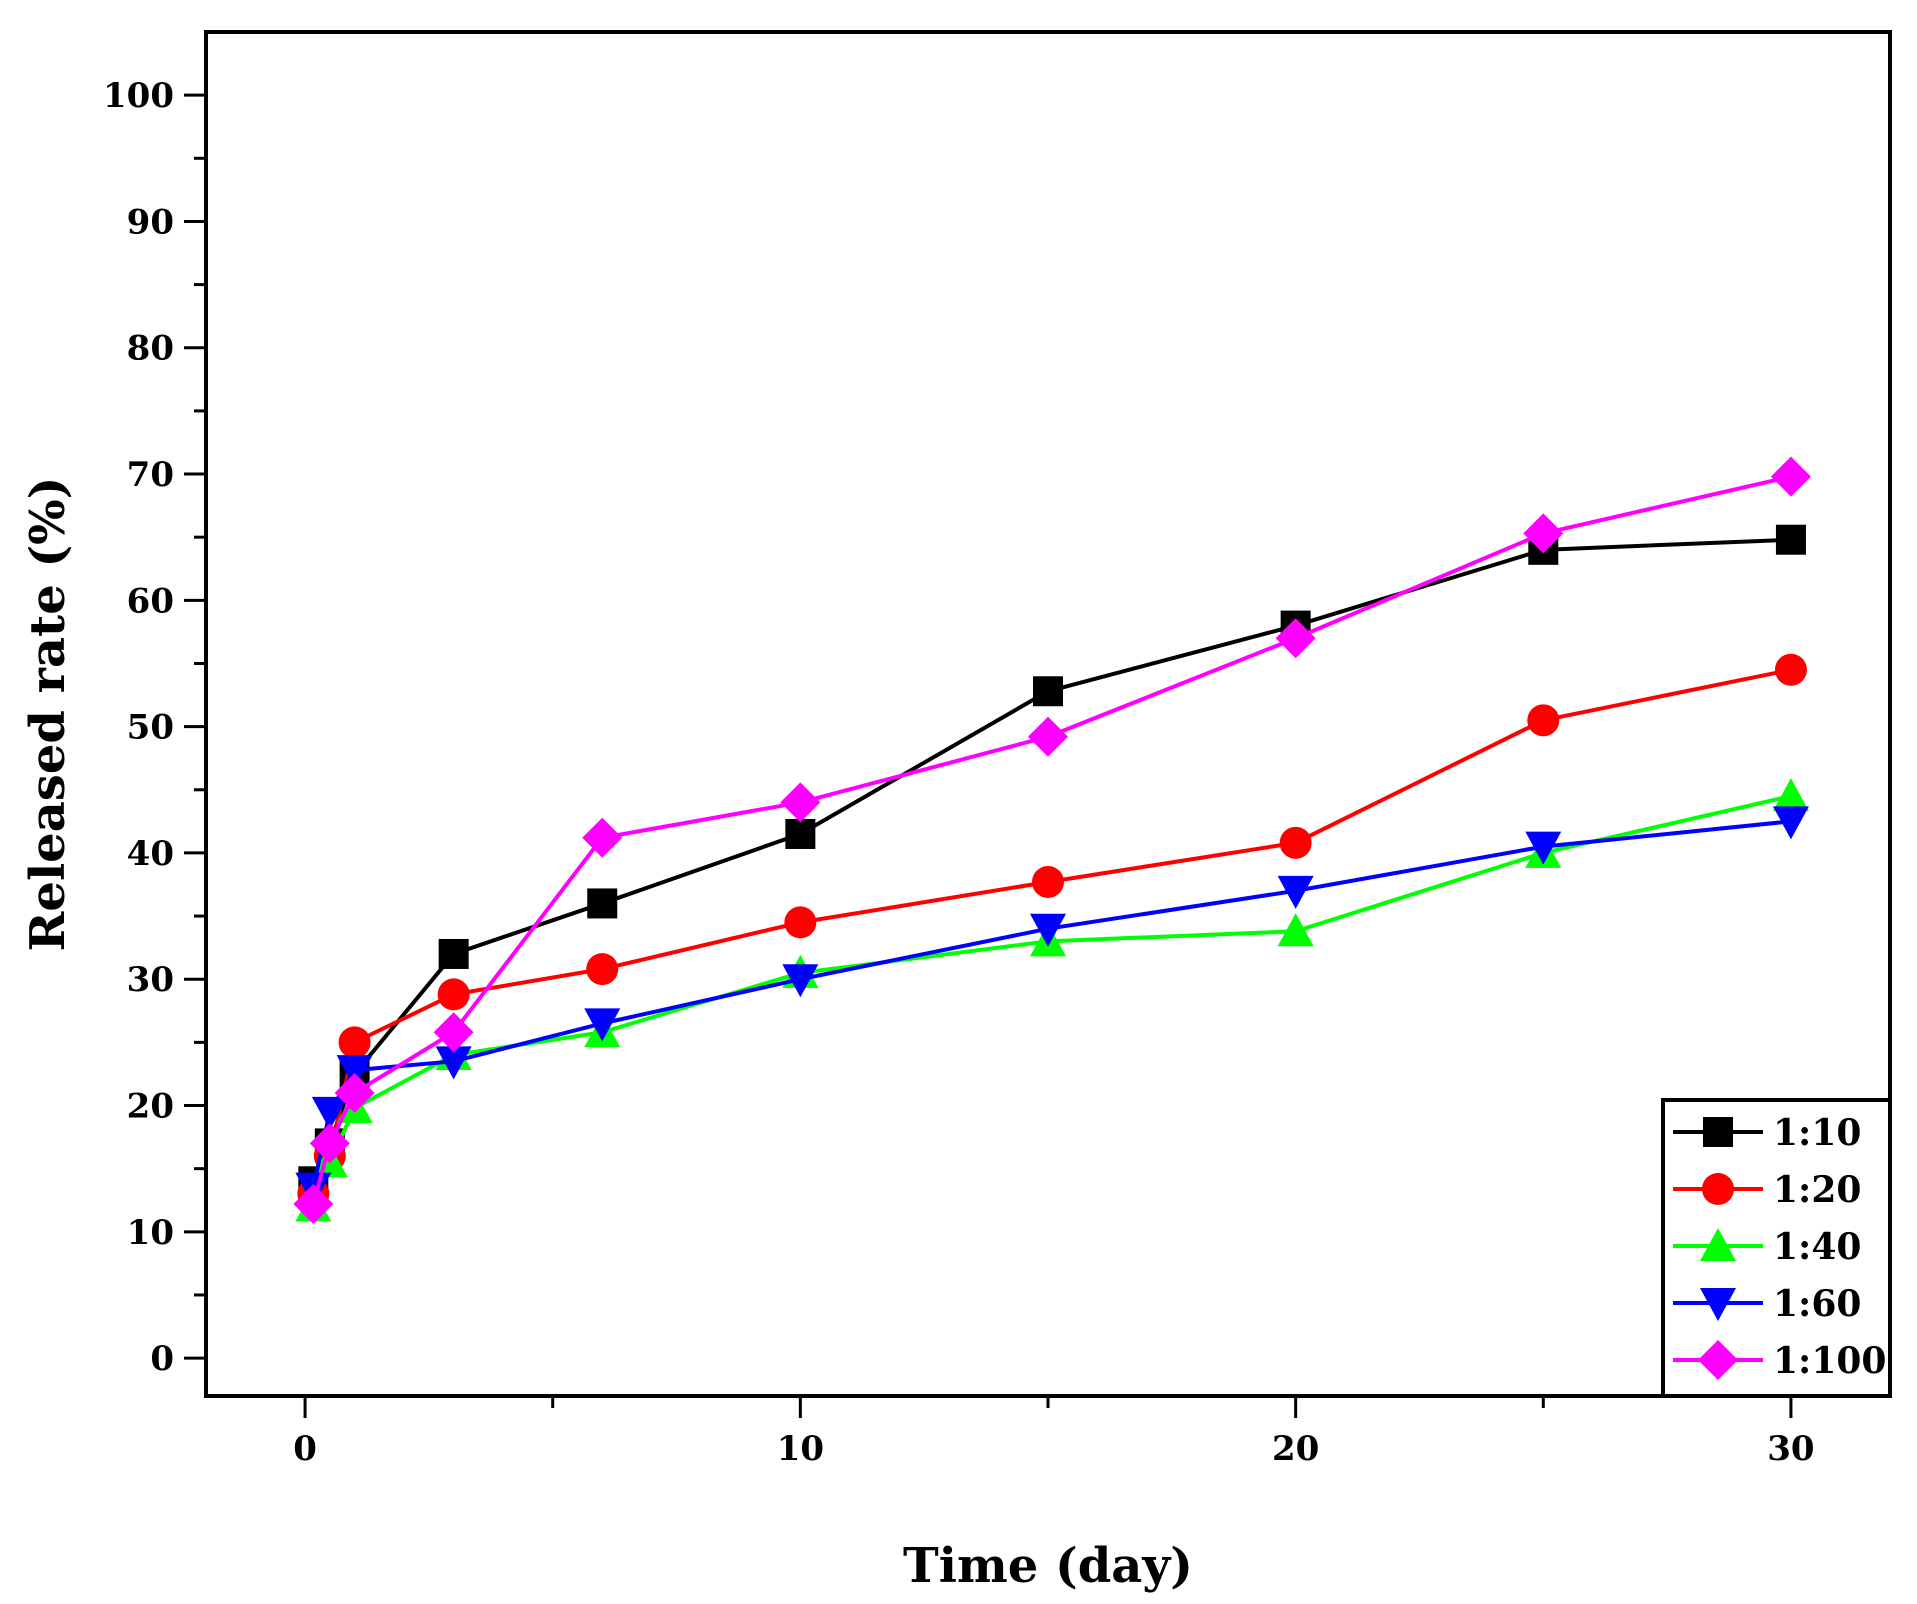 Image resolution: width=1917 pixels, height=1604 pixels. What do you see at coordinates (150, 475) in the screenshot?
I see `y-tick-label: 70` at bounding box center [150, 475].